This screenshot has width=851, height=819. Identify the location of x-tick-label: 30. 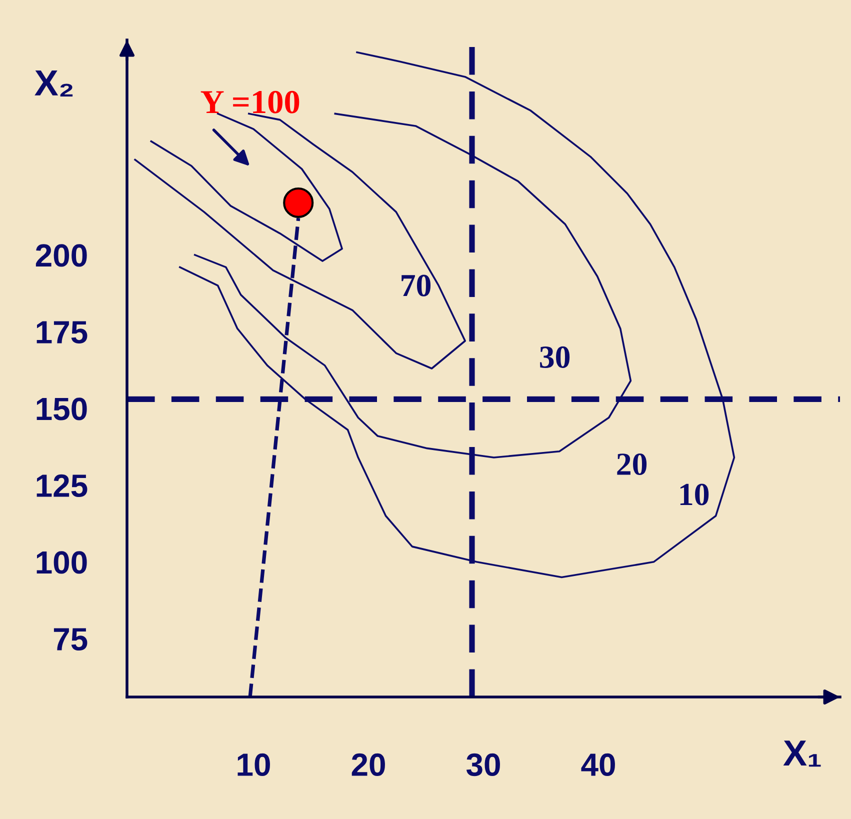
(483, 764).